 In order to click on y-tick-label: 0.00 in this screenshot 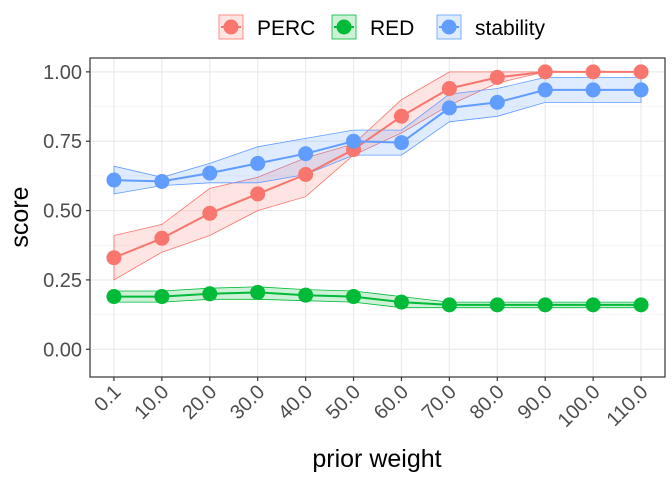, I will do `click(62, 350)`.